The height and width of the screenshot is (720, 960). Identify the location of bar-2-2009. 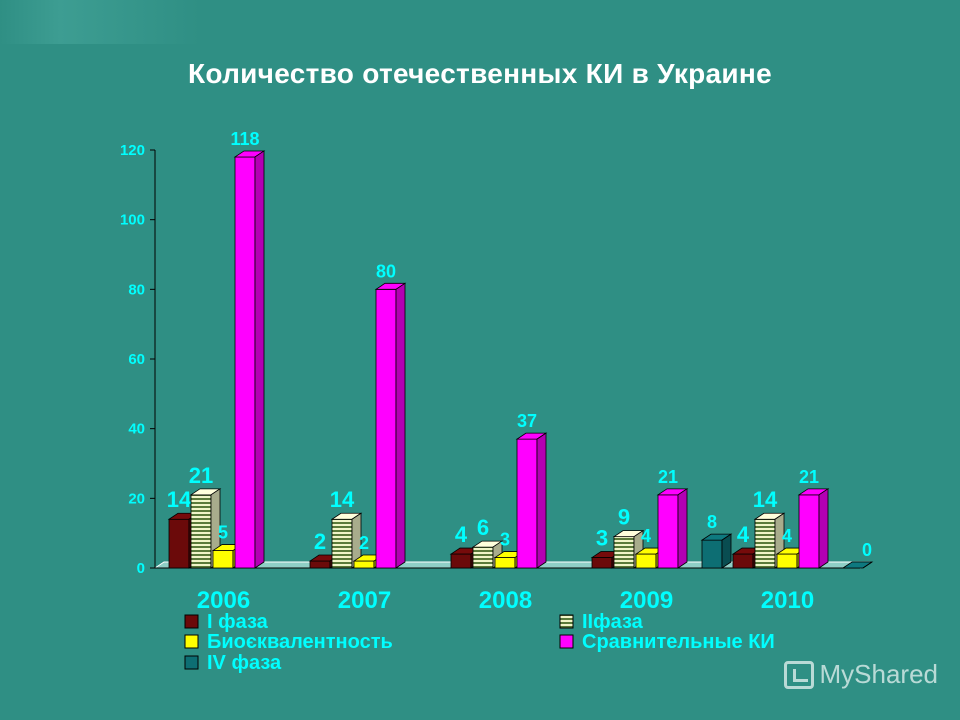
(646, 561).